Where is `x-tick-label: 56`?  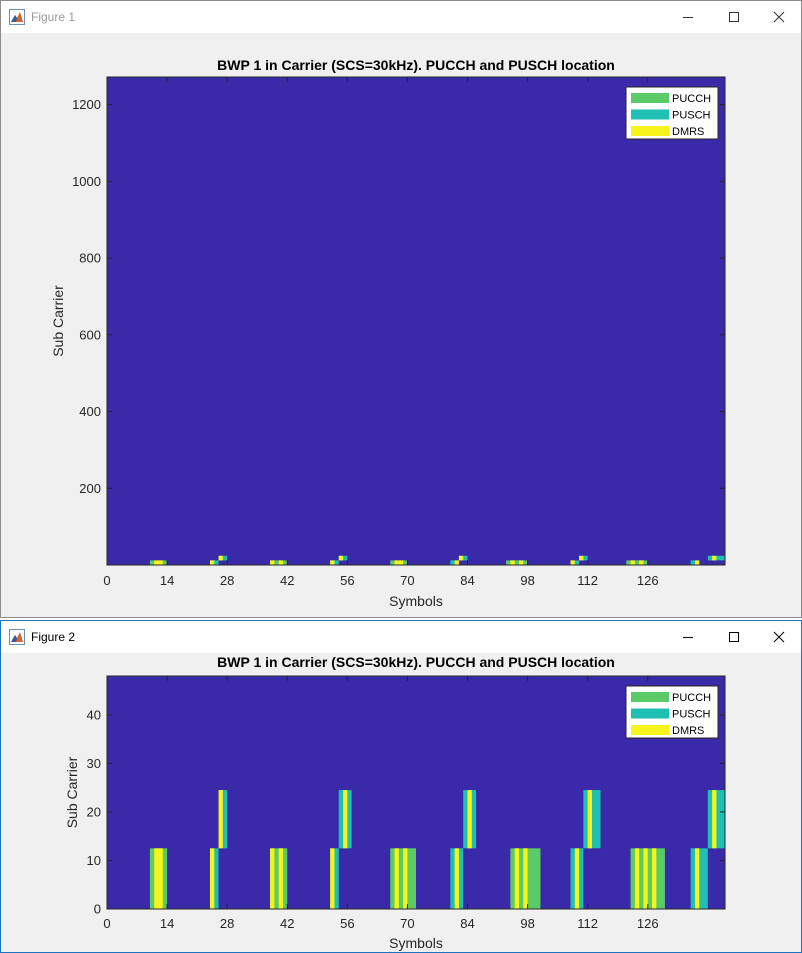 x-tick-label: 56 is located at coordinates (347, 580).